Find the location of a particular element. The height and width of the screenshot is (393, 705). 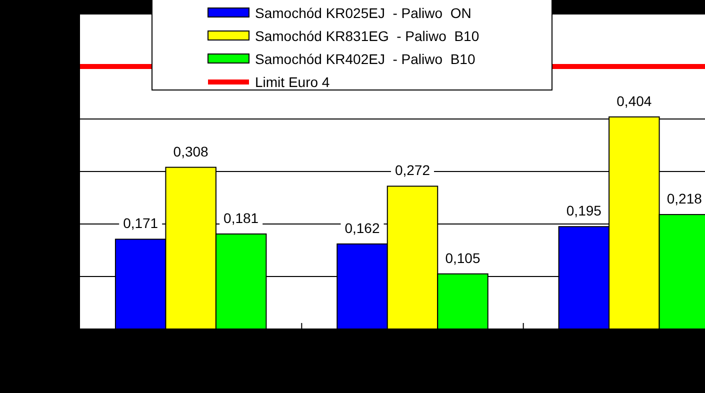

data-label: 0,195 is located at coordinates (584, 210).